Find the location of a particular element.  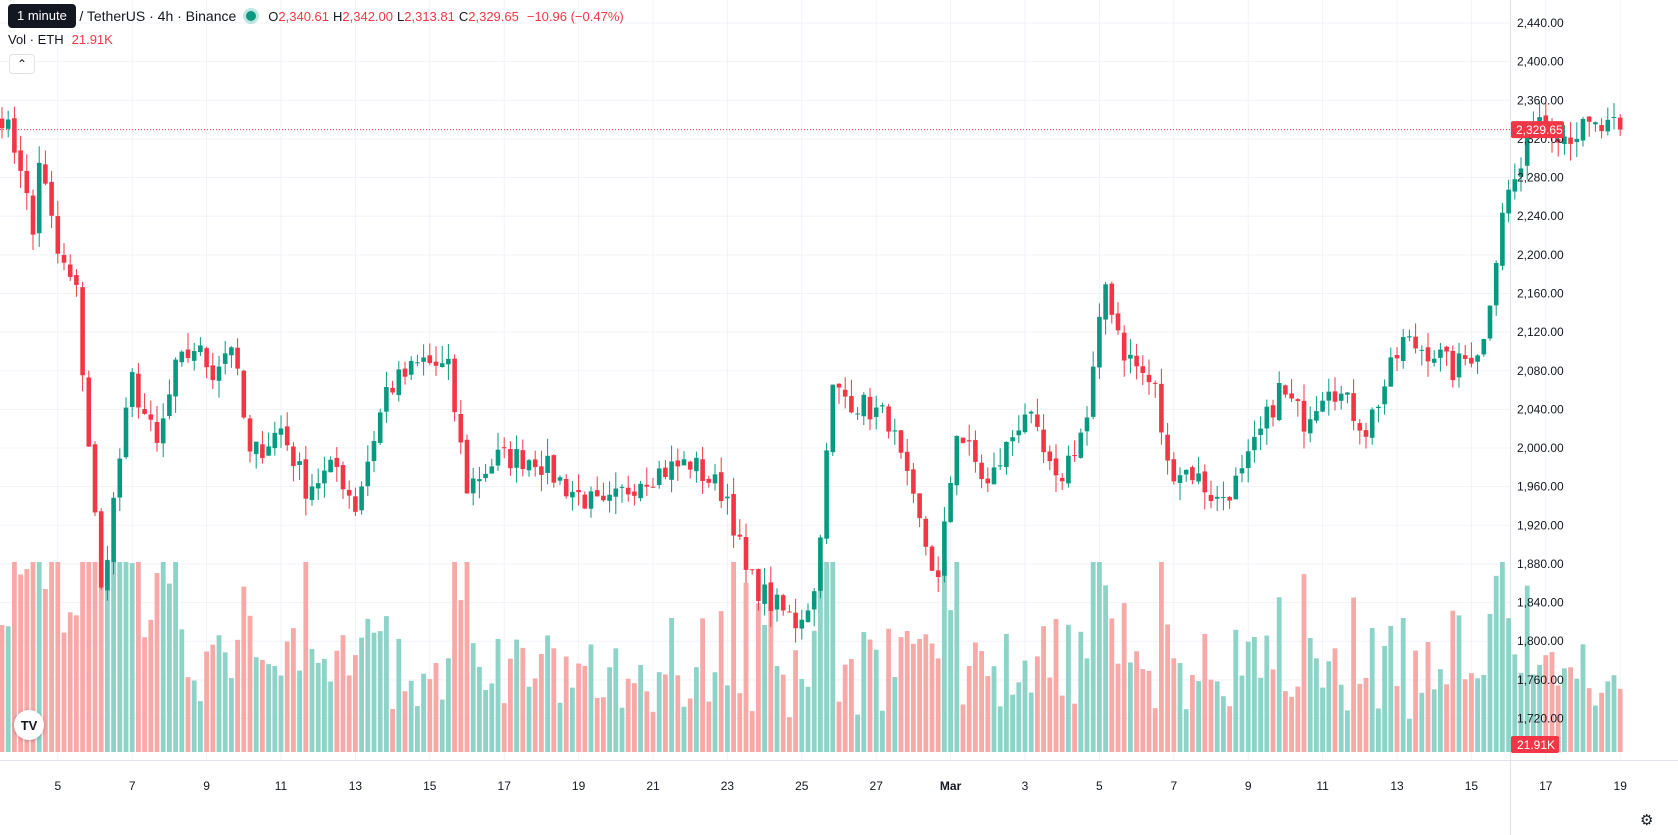

tradingview-logo-icon: TV is located at coordinates (29, 725).